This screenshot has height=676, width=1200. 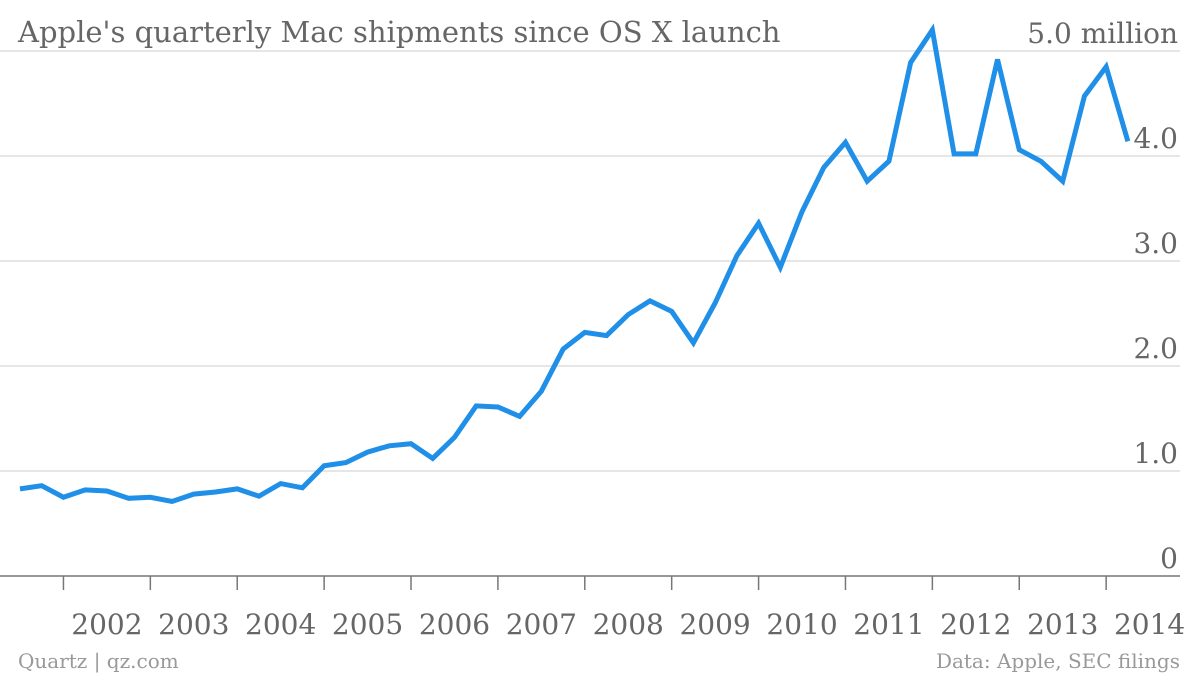 What do you see at coordinates (541, 624) in the screenshot?
I see `x-tick-label: 2007` at bounding box center [541, 624].